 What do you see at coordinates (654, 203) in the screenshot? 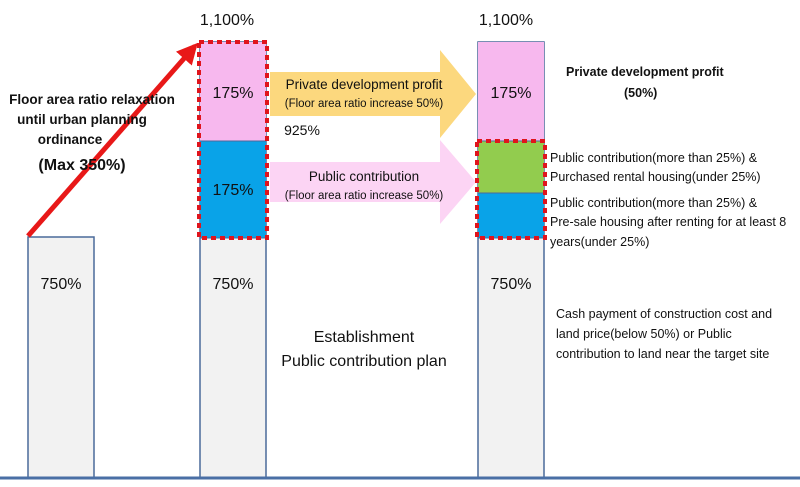
I see `presale-note-1: Public contribution(more than 25%) &` at bounding box center [654, 203].